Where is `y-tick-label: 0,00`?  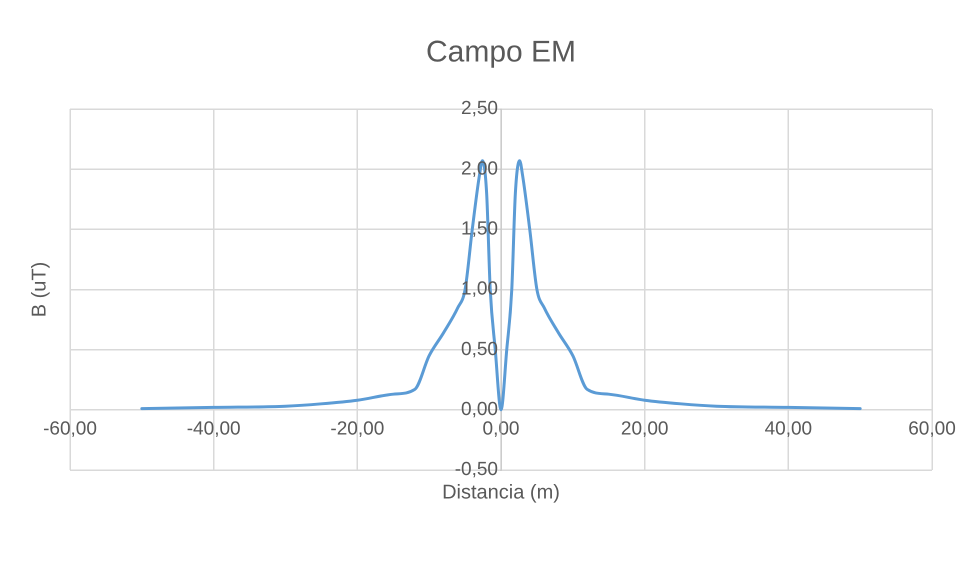 y-tick-label: 0,00 is located at coordinates (479, 409).